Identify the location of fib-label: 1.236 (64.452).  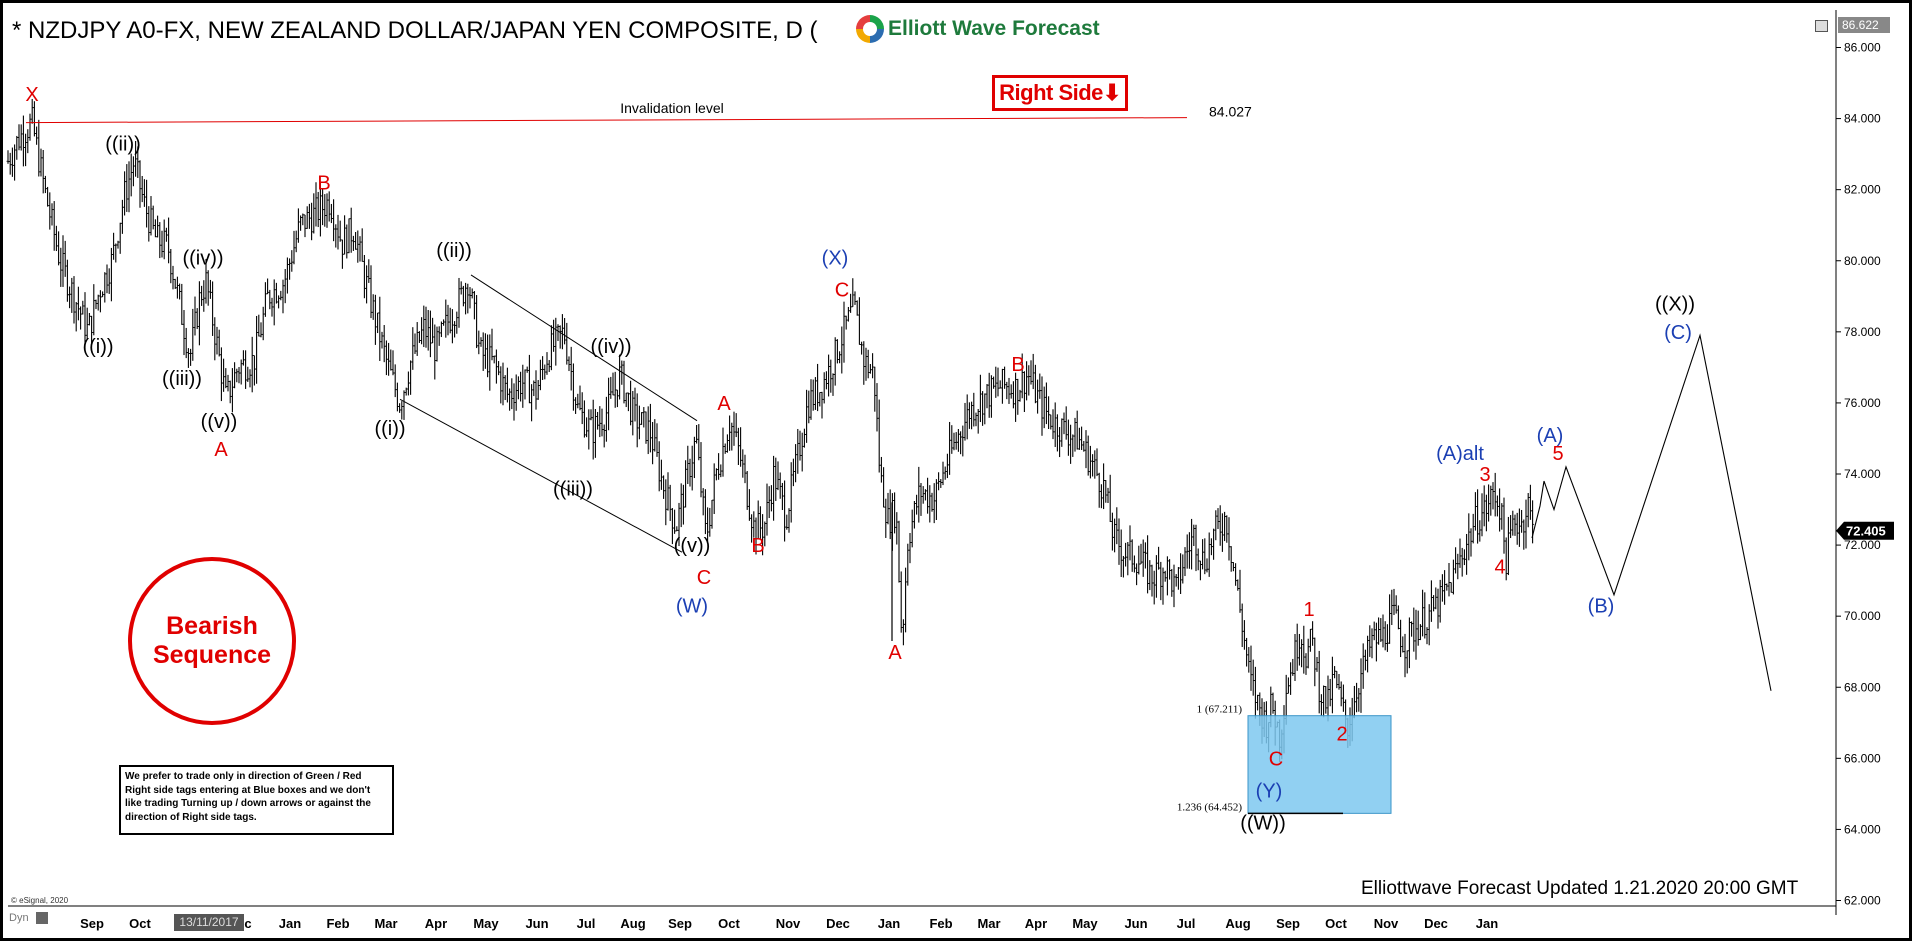
(1209, 807).